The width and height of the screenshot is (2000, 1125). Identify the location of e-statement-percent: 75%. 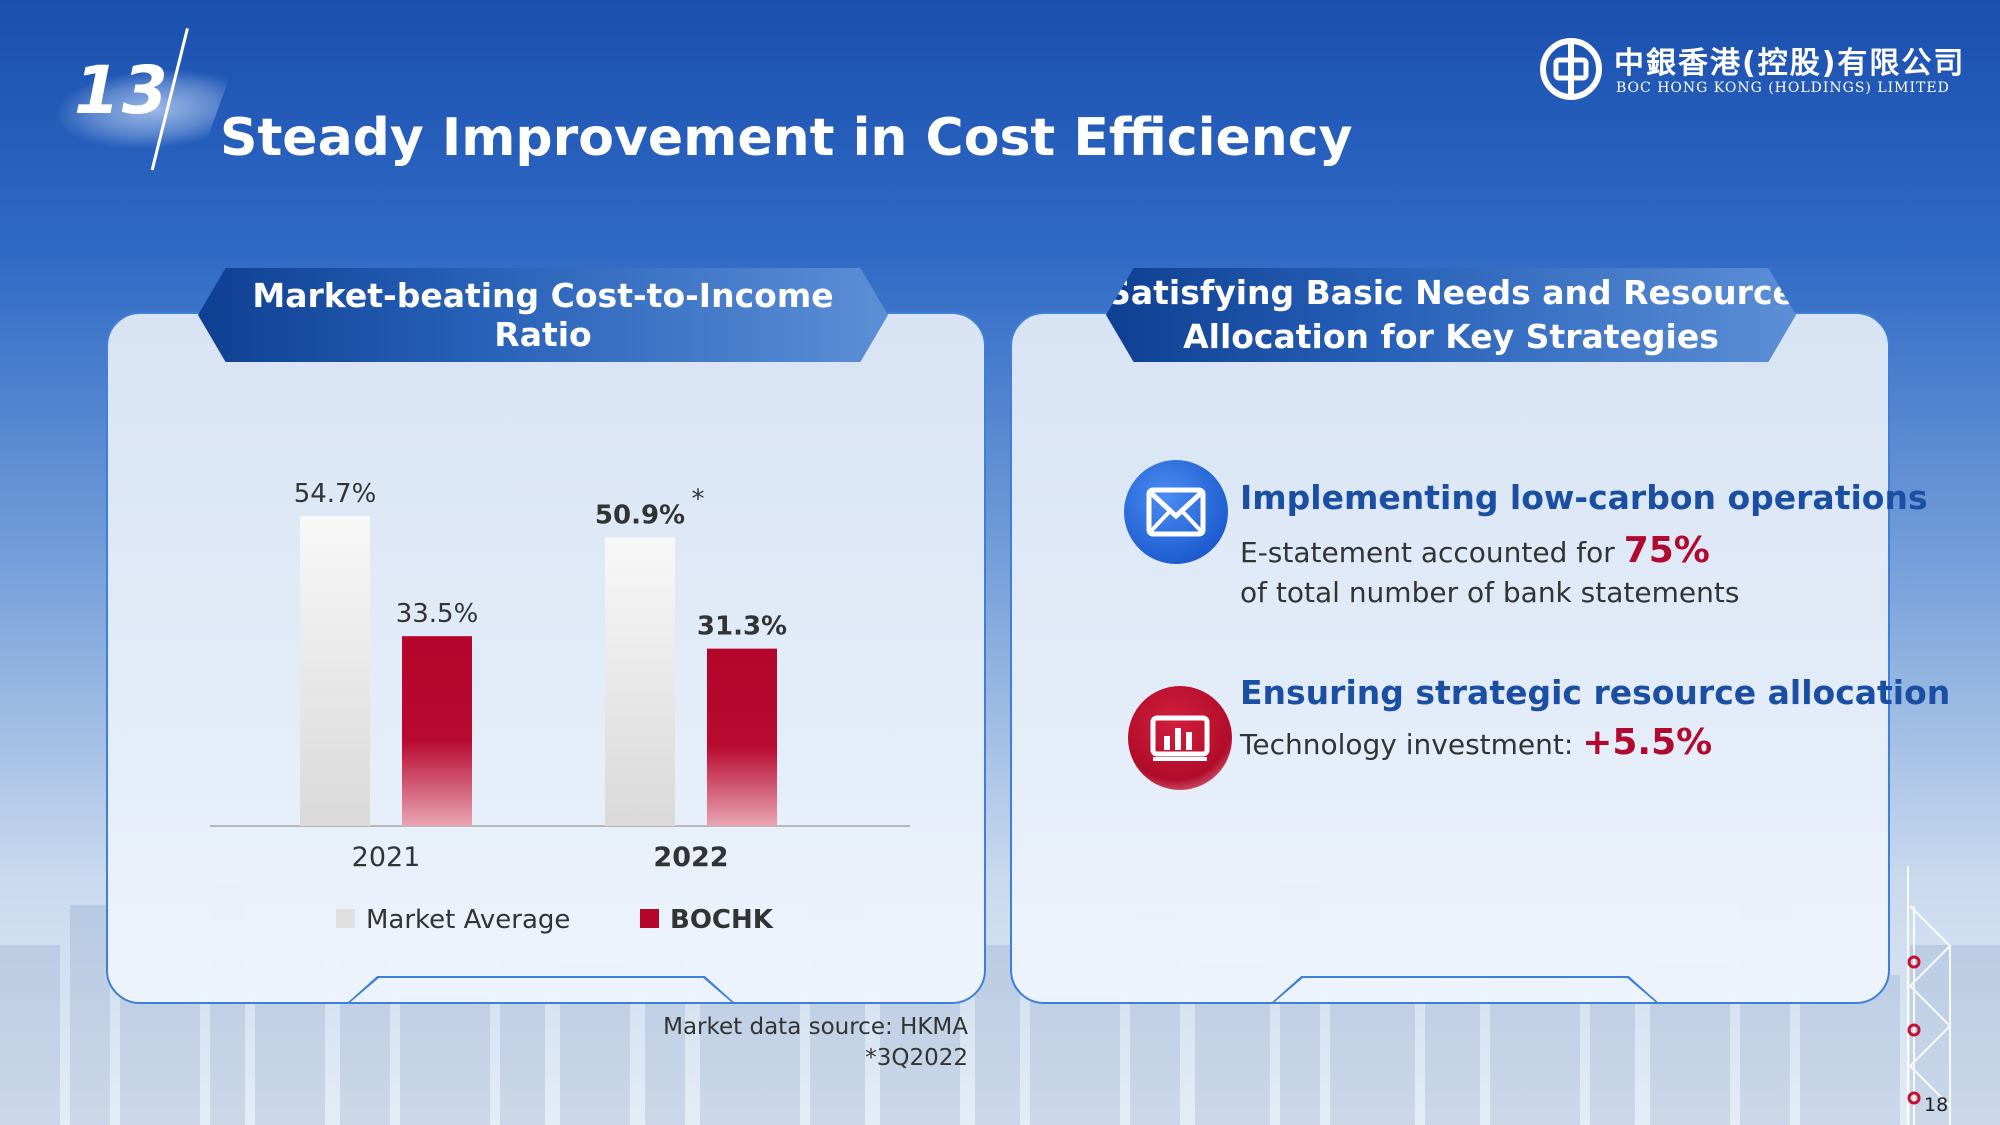
(1666, 550).